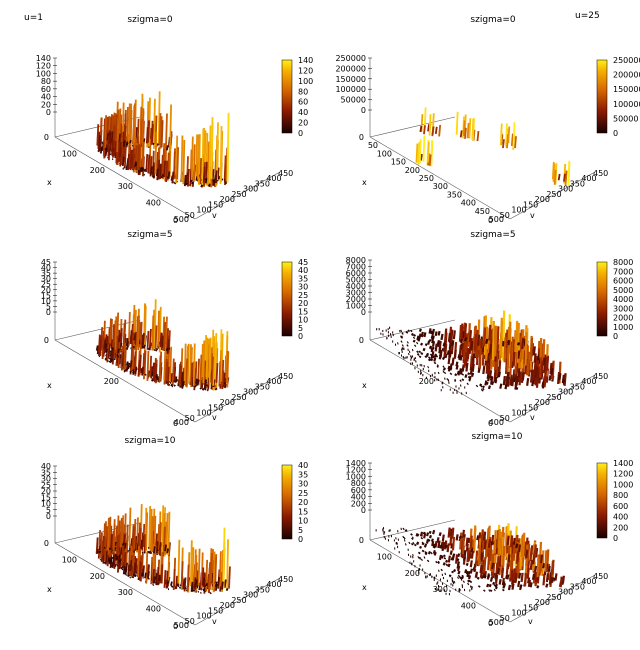 The width and height of the screenshot is (640, 650). I want to click on z-tick-label: 35, so click(46, 472).